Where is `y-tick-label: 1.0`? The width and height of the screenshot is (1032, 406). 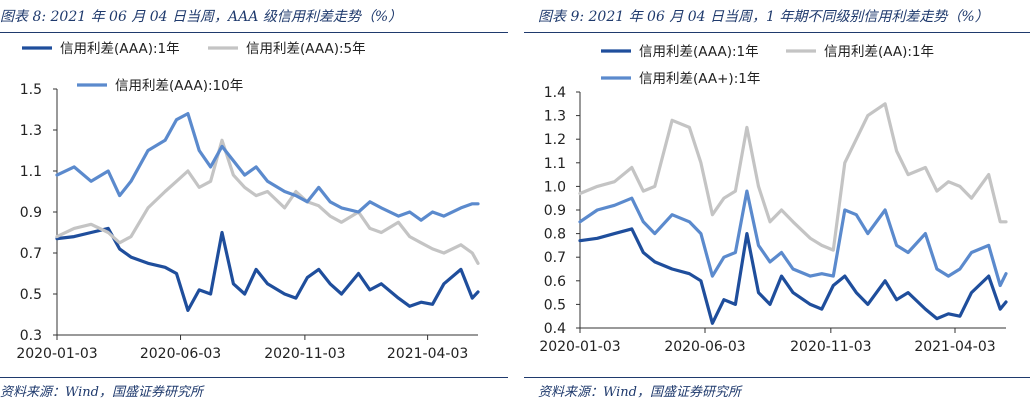
y-tick-label: 1.0 is located at coordinates (555, 187).